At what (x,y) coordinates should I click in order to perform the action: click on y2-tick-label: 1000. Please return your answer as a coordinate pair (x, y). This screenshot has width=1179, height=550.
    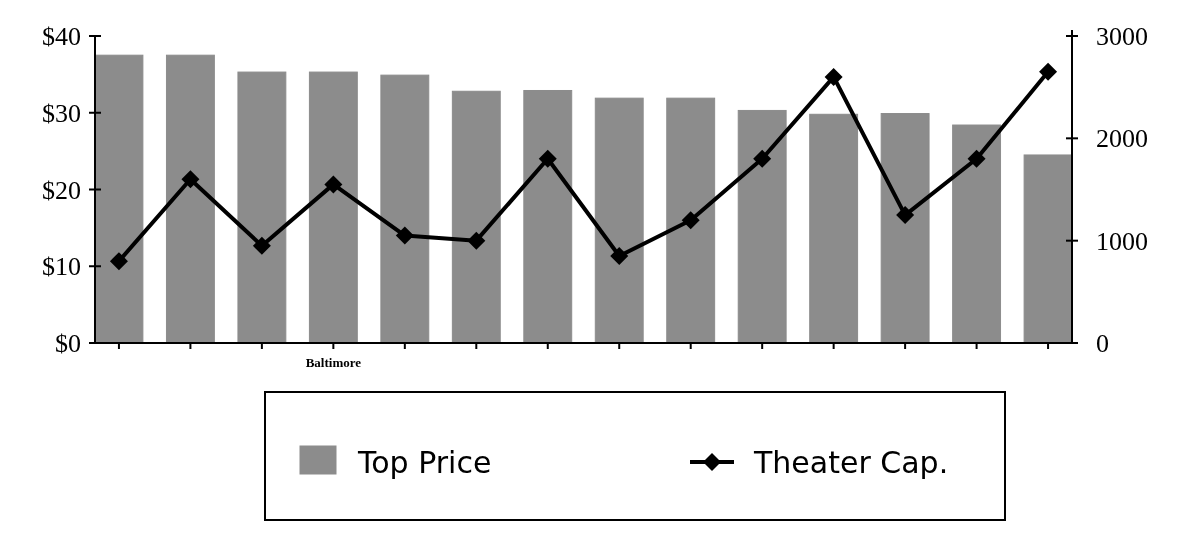
    Looking at the image, I should click on (1122, 241).